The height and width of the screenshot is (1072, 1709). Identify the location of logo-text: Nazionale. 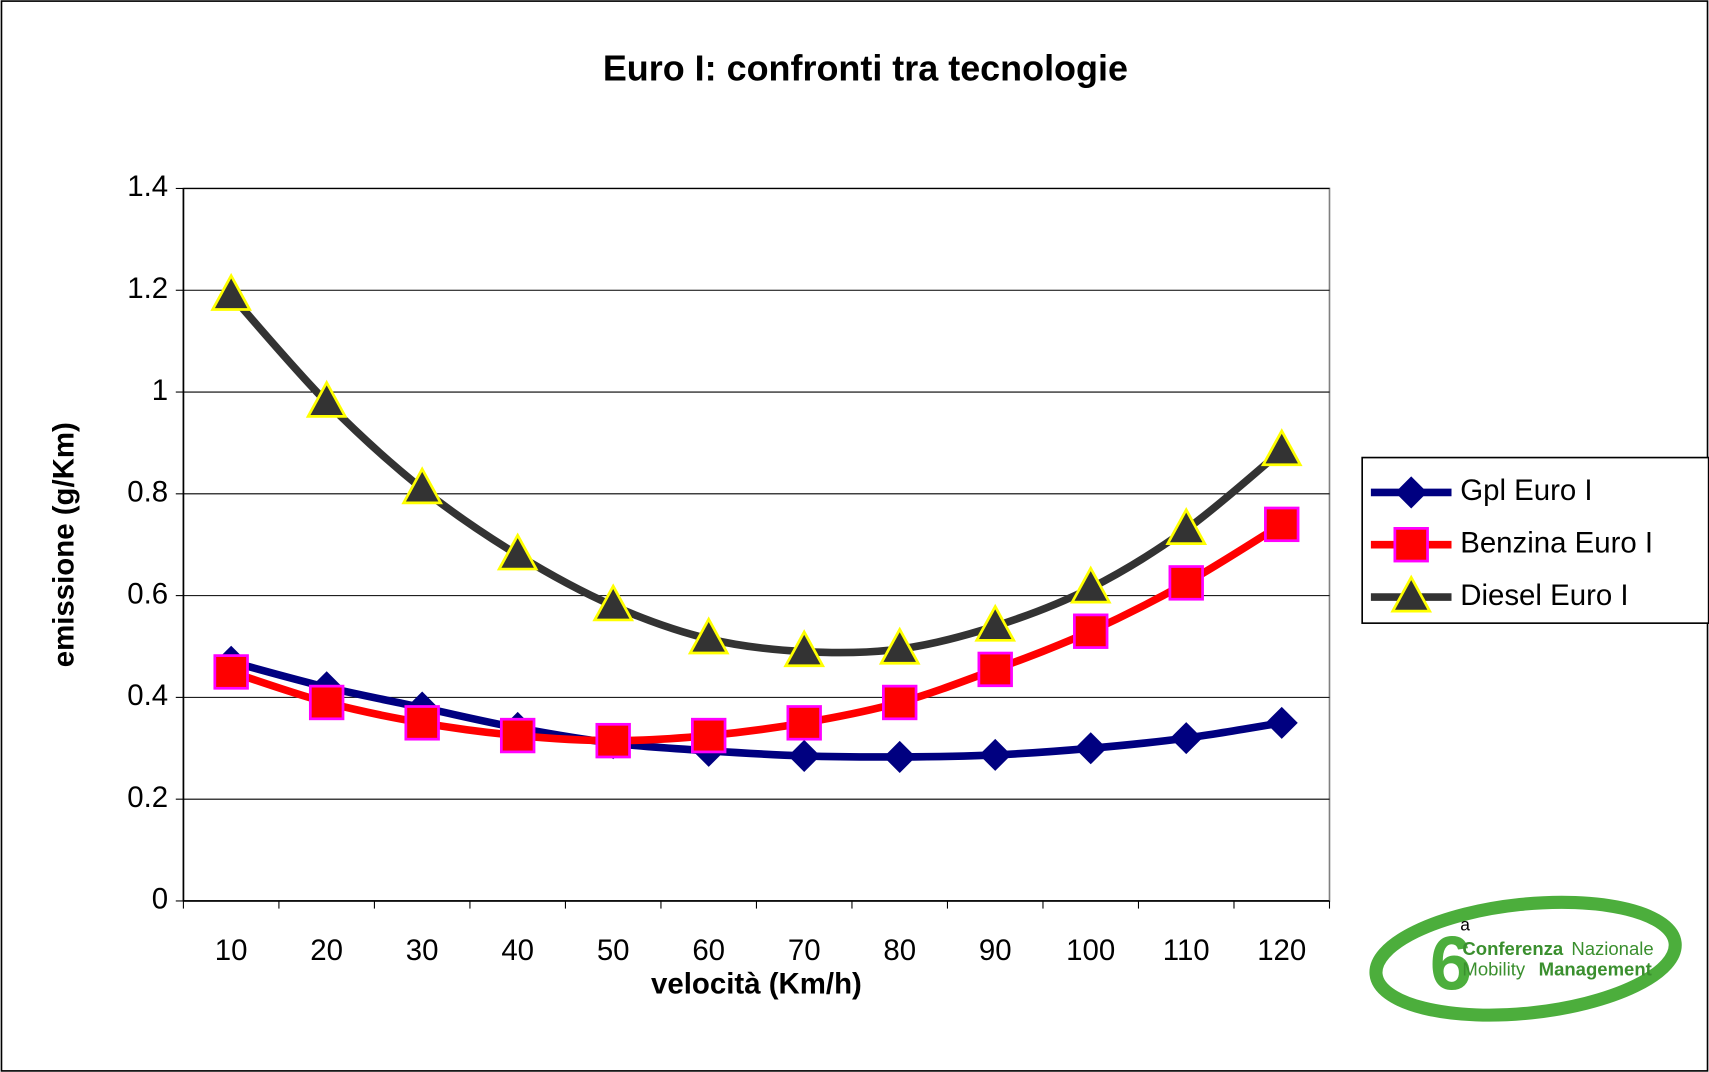
(1612, 948).